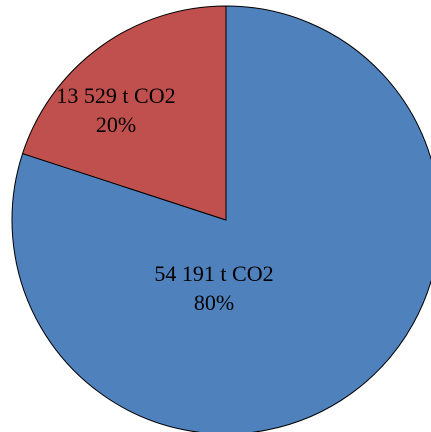  Describe the element at coordinates (115, 95) in the screenshot. I see `slice-1-value-label: 13 529 t CO2` at that location.